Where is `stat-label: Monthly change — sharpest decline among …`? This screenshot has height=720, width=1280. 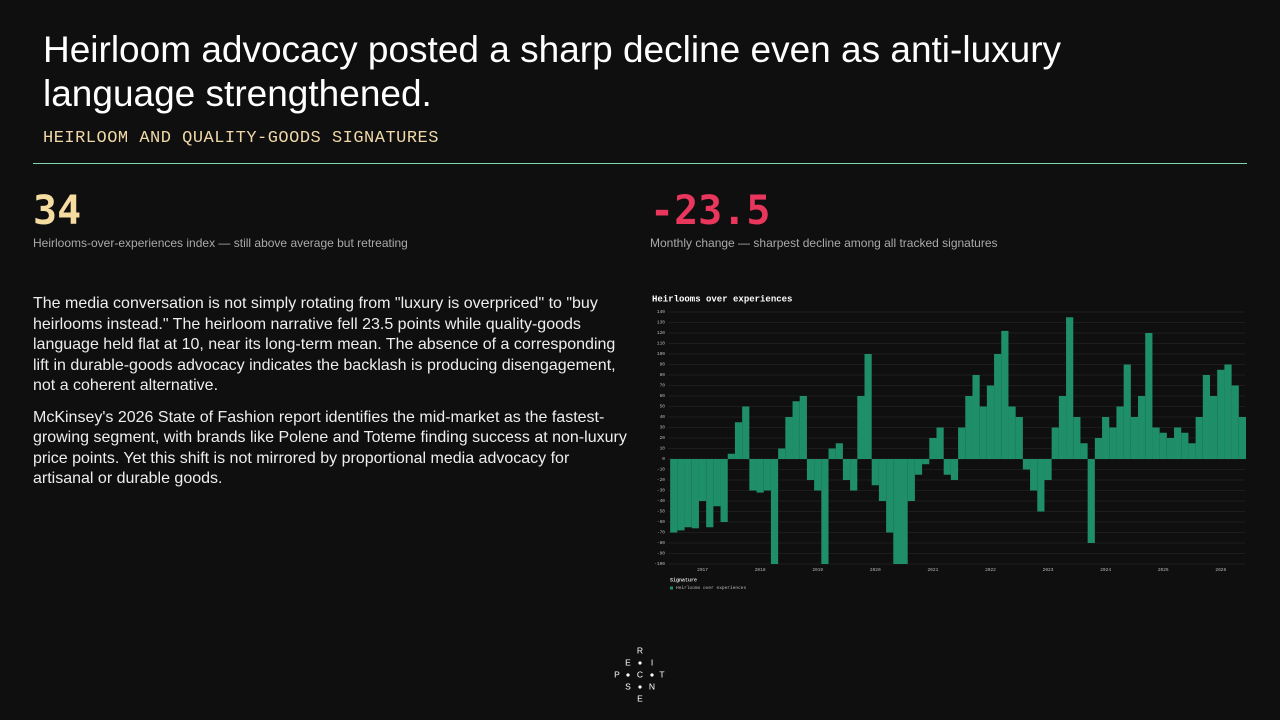 stat-label: Monthly change — sharpest decline among … is located at coordinates (824, 243).